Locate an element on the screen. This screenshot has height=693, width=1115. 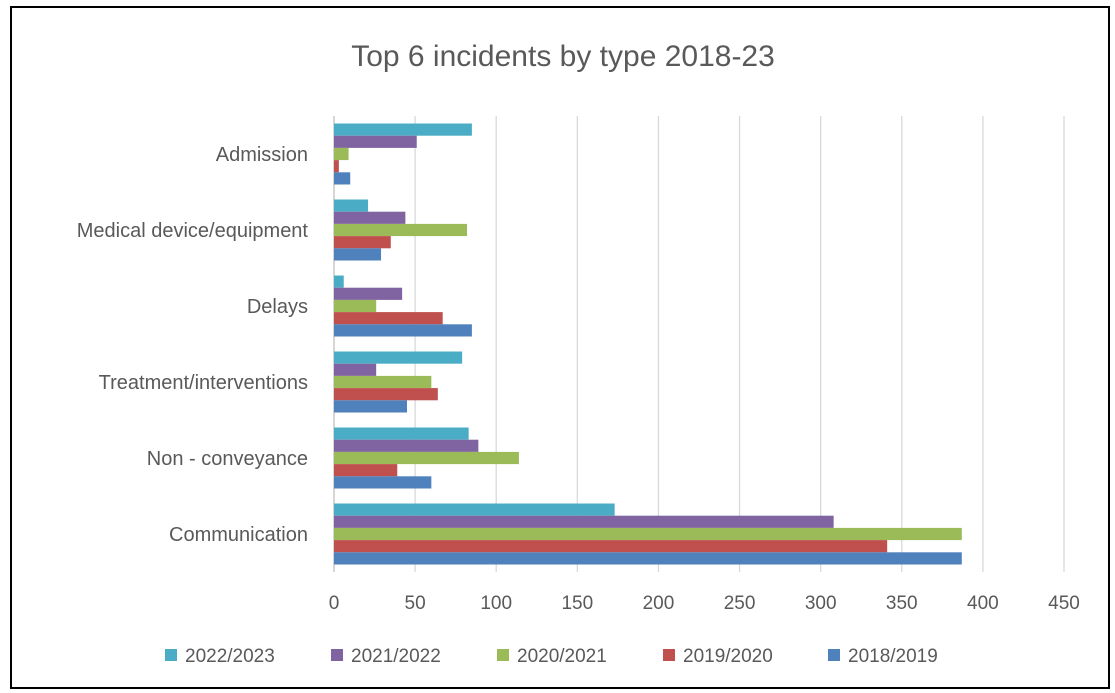
bar-non-conveyance-2021-2022 is located at coordinates (406, 445).